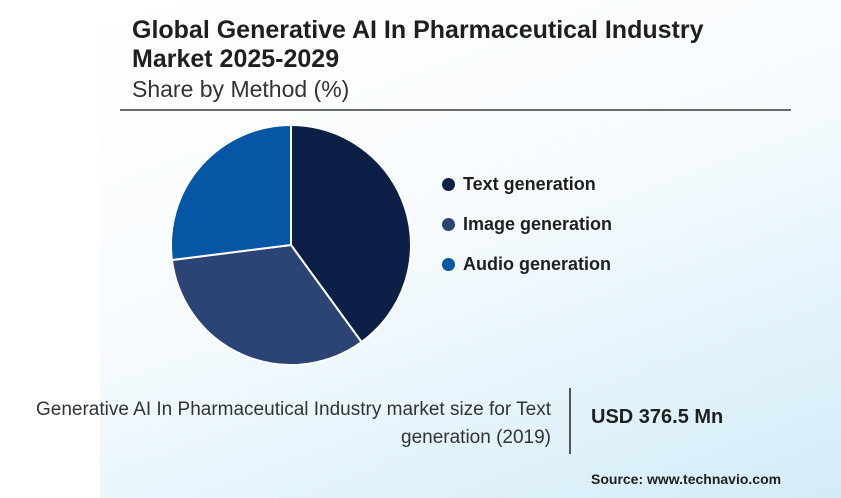 This screenshot has height=498, width=841. Describe the element at coordinates (231, 192) in the screenshot. I see `pie-slice-audio-generation` at that location.